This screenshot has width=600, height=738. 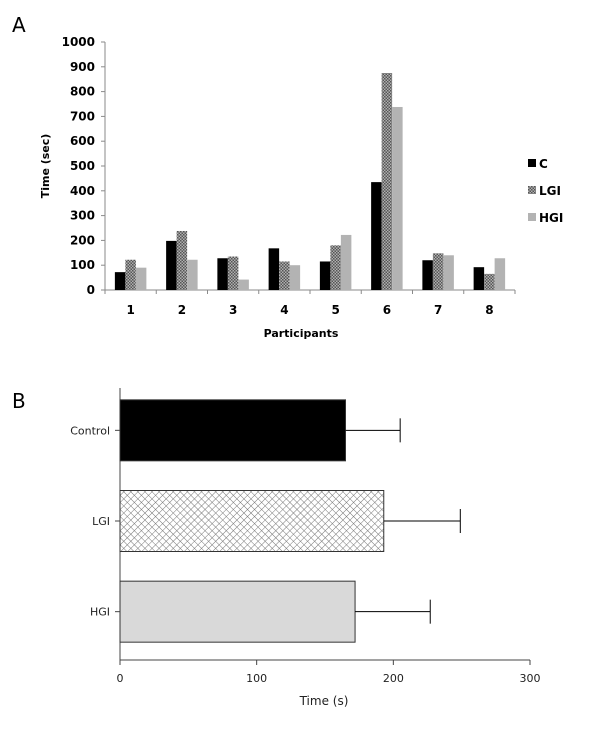 What do you see at coordinates (82, 67) in the screenshot?
I see `panel-a-ytick-label: 900` at bounding box center [82, 67].